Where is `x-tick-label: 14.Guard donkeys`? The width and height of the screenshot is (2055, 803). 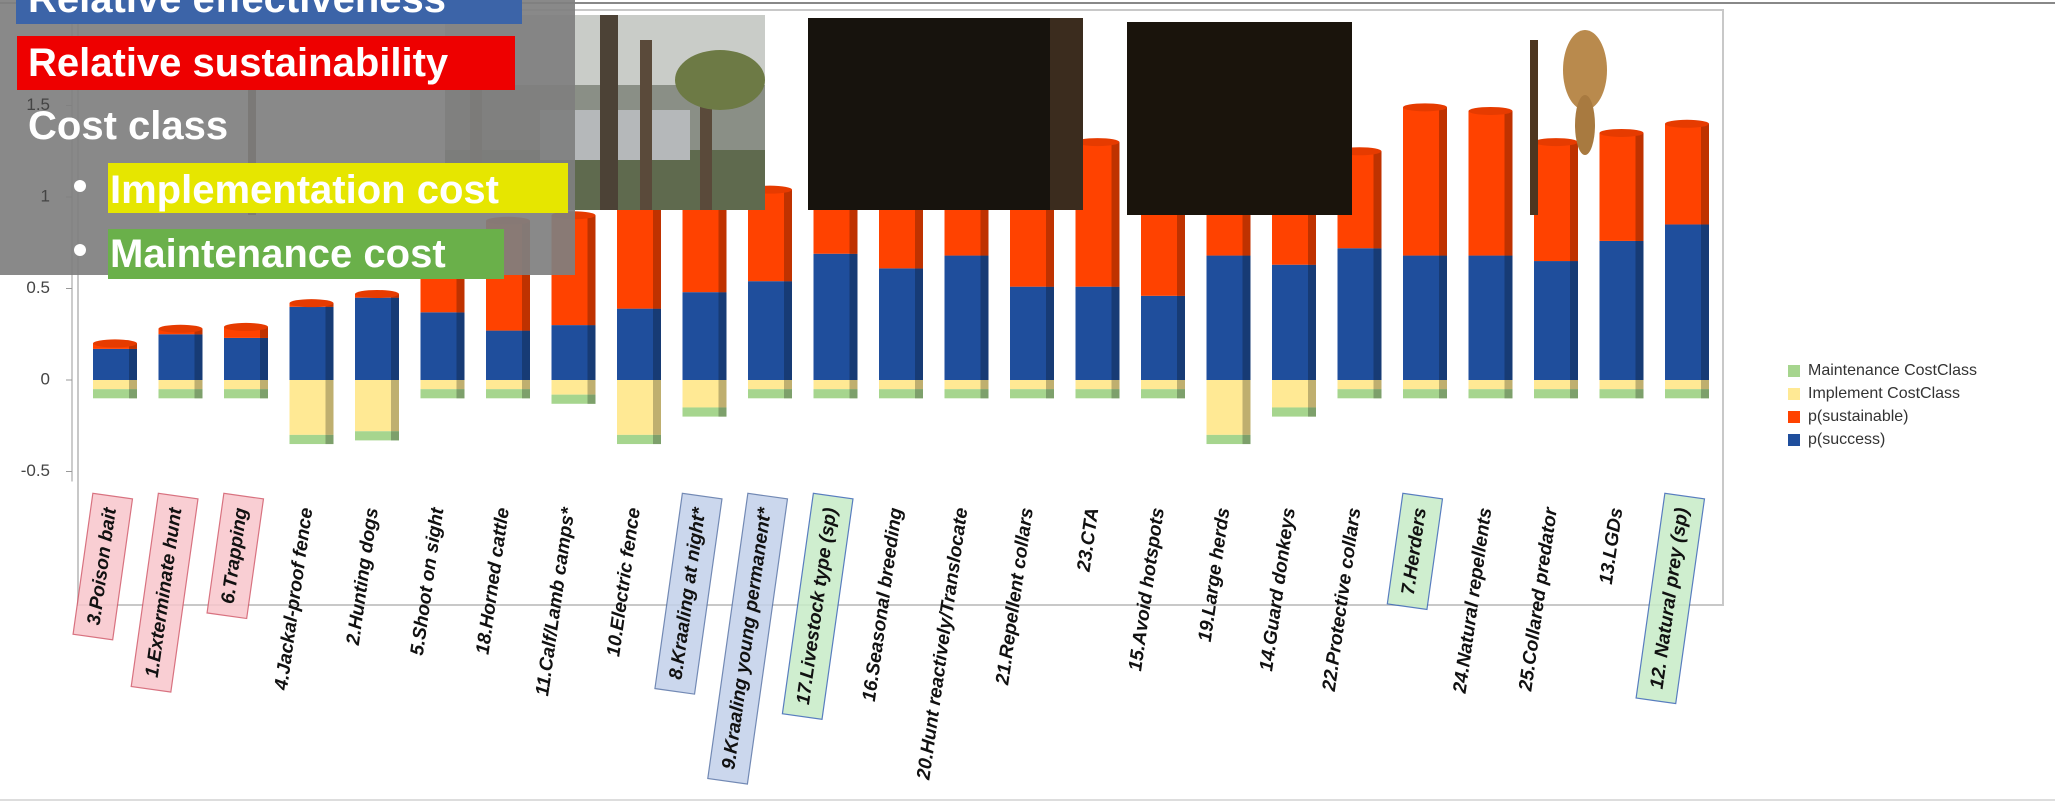 x-tick-label: 14.Guard donkeys is located at coordinates (1278, 589).